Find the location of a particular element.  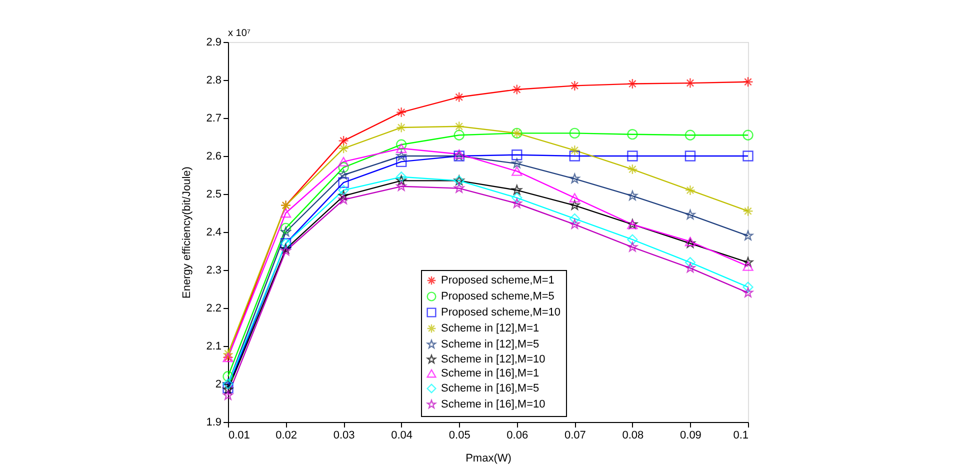

y-tick-label: 2.4 is located at coordinates (214, 232).